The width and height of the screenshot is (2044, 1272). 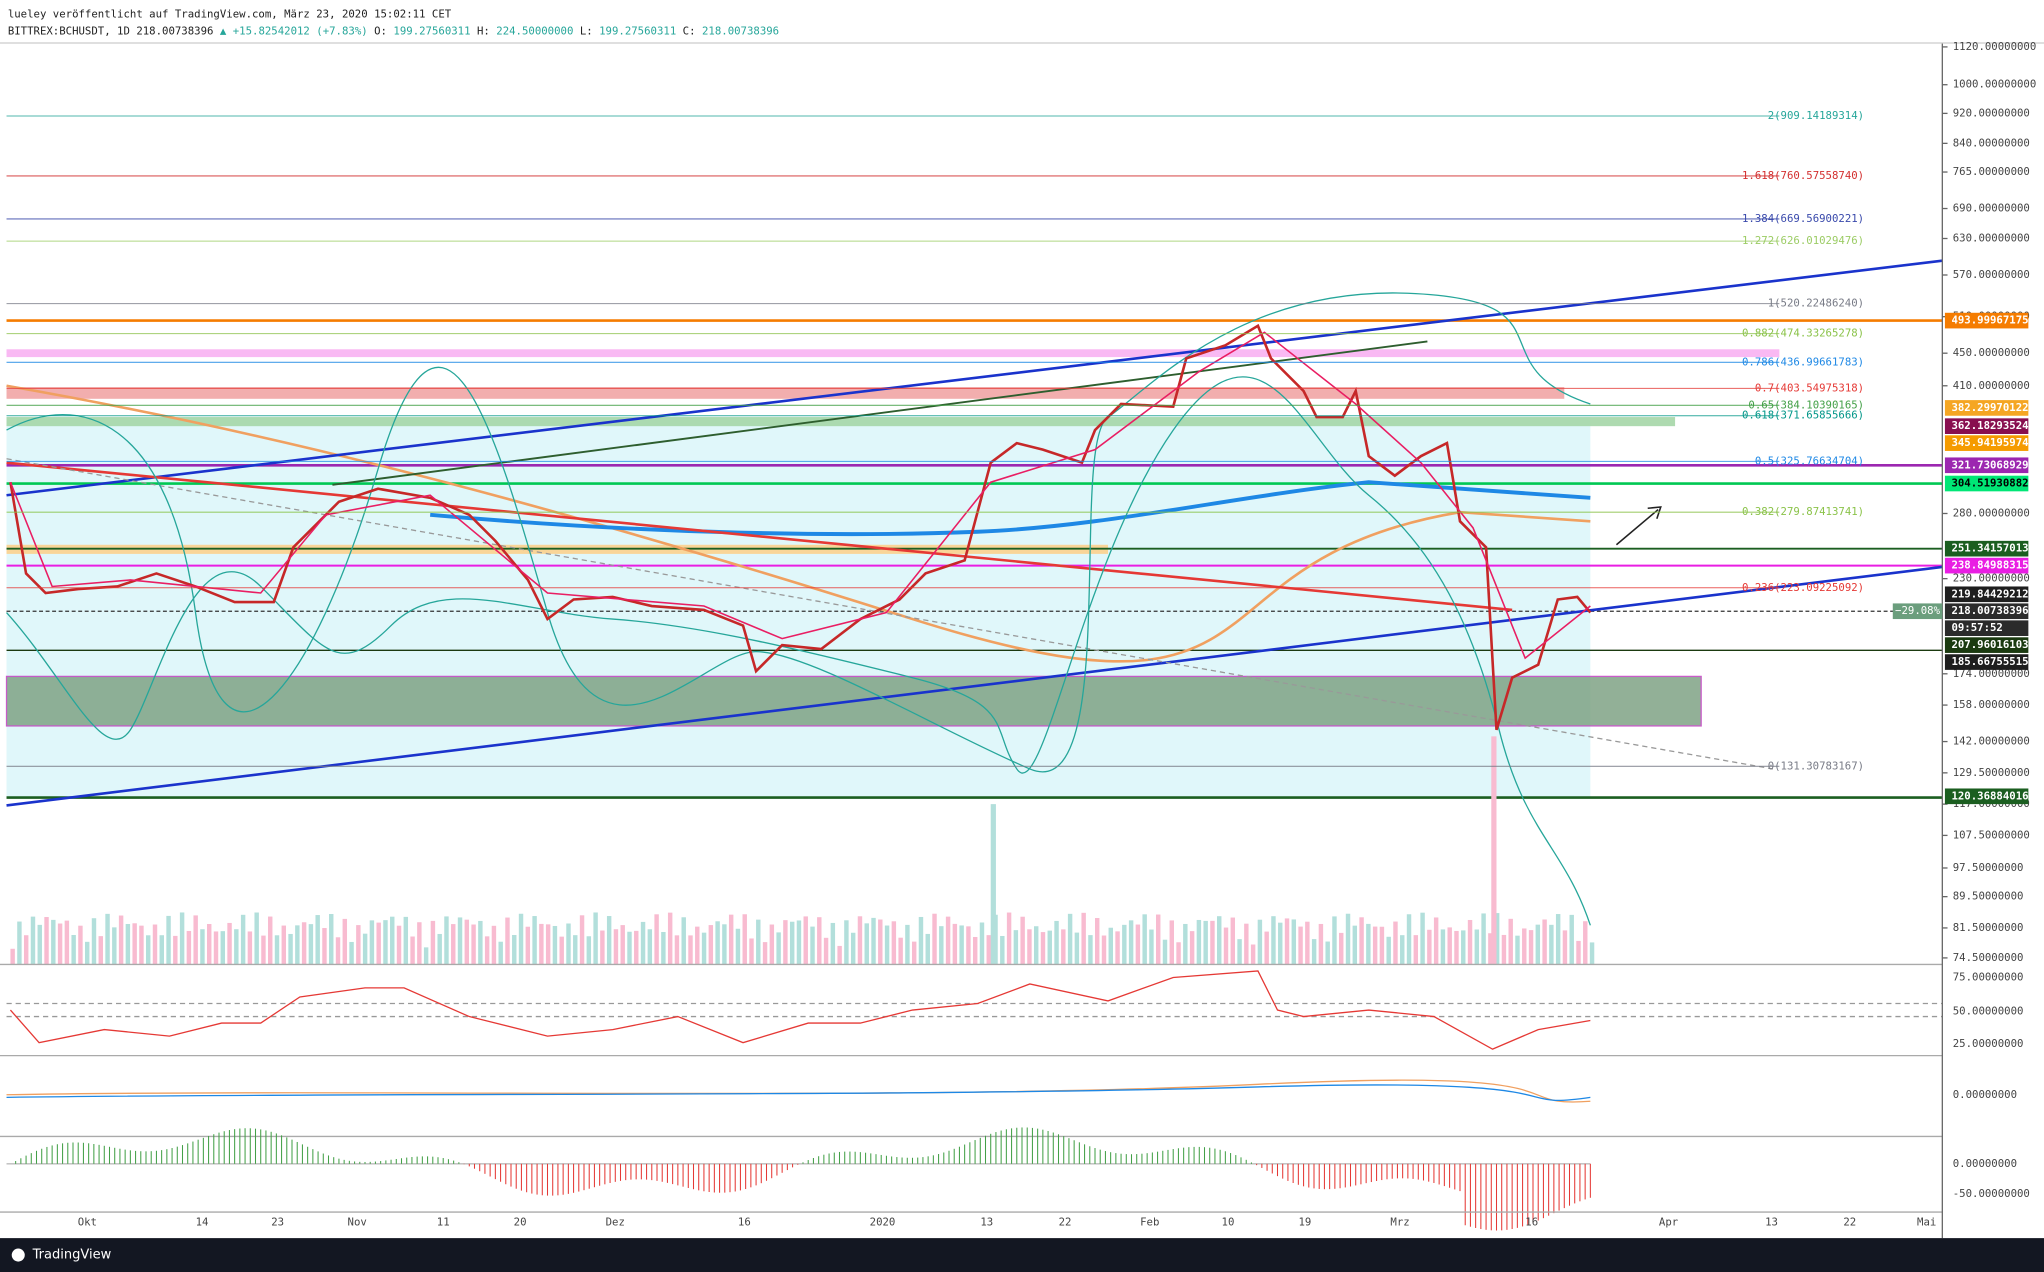 What do you see at coordinates (1010, 508) in the screenshot?
I see `ma-blue` at bounding box center [1010, 508].